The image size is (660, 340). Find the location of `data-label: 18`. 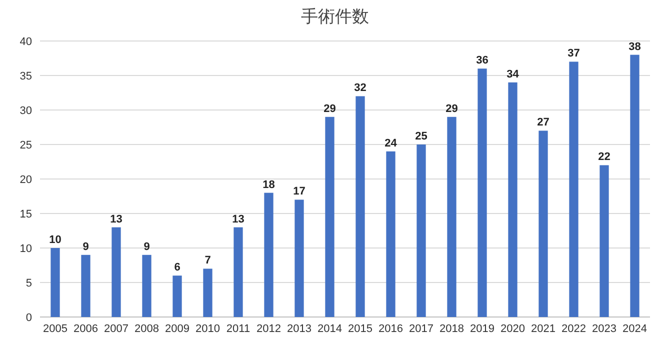

data-label: 18 is located at coordinates (268, 184).